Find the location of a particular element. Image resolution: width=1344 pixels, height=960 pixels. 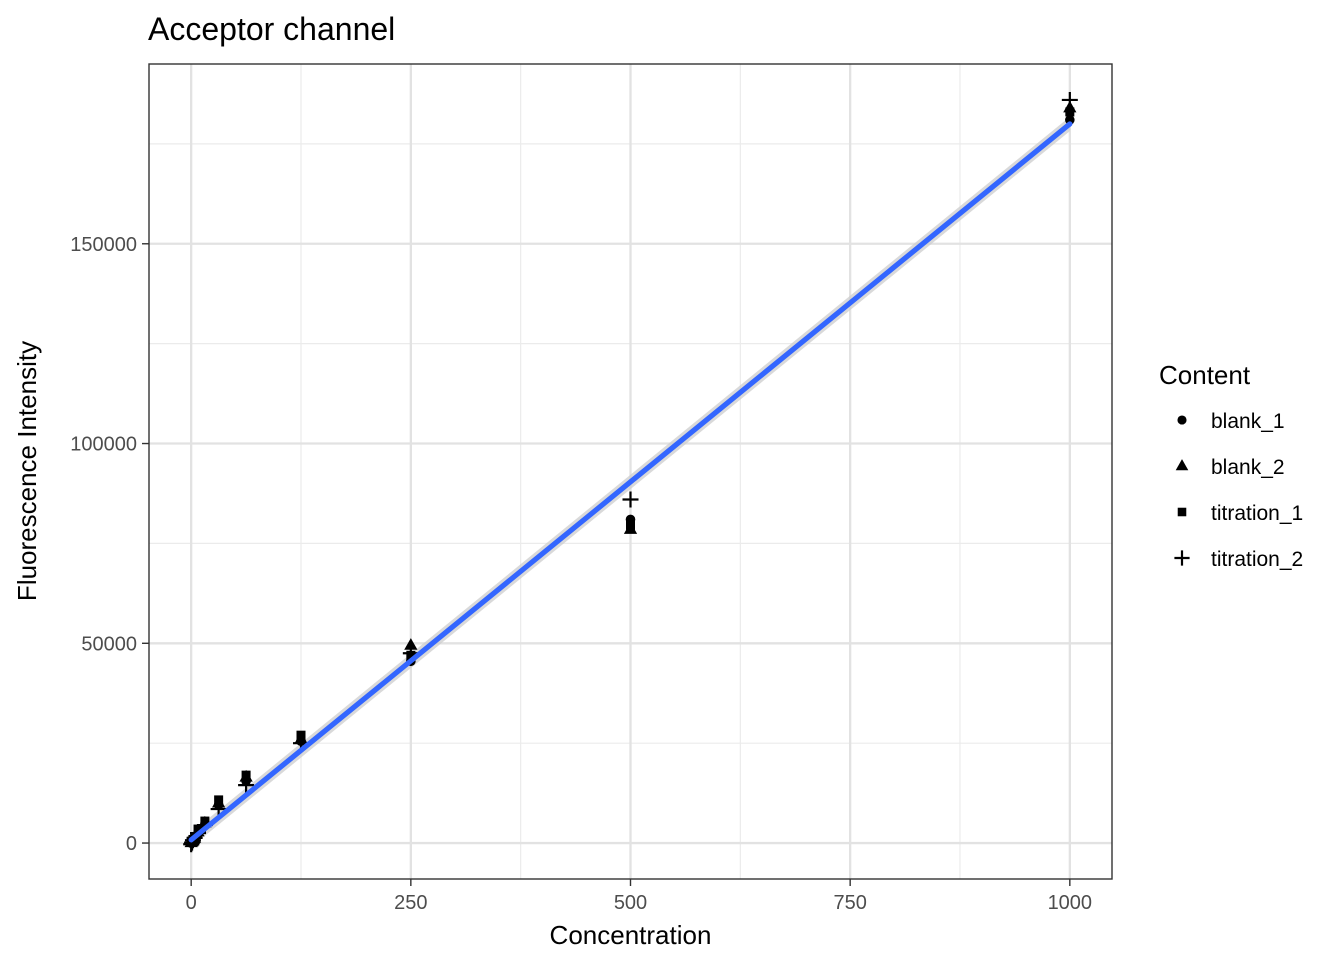

y-axis-title: Fluorescence Intensity is located at coordinates (27, 471).